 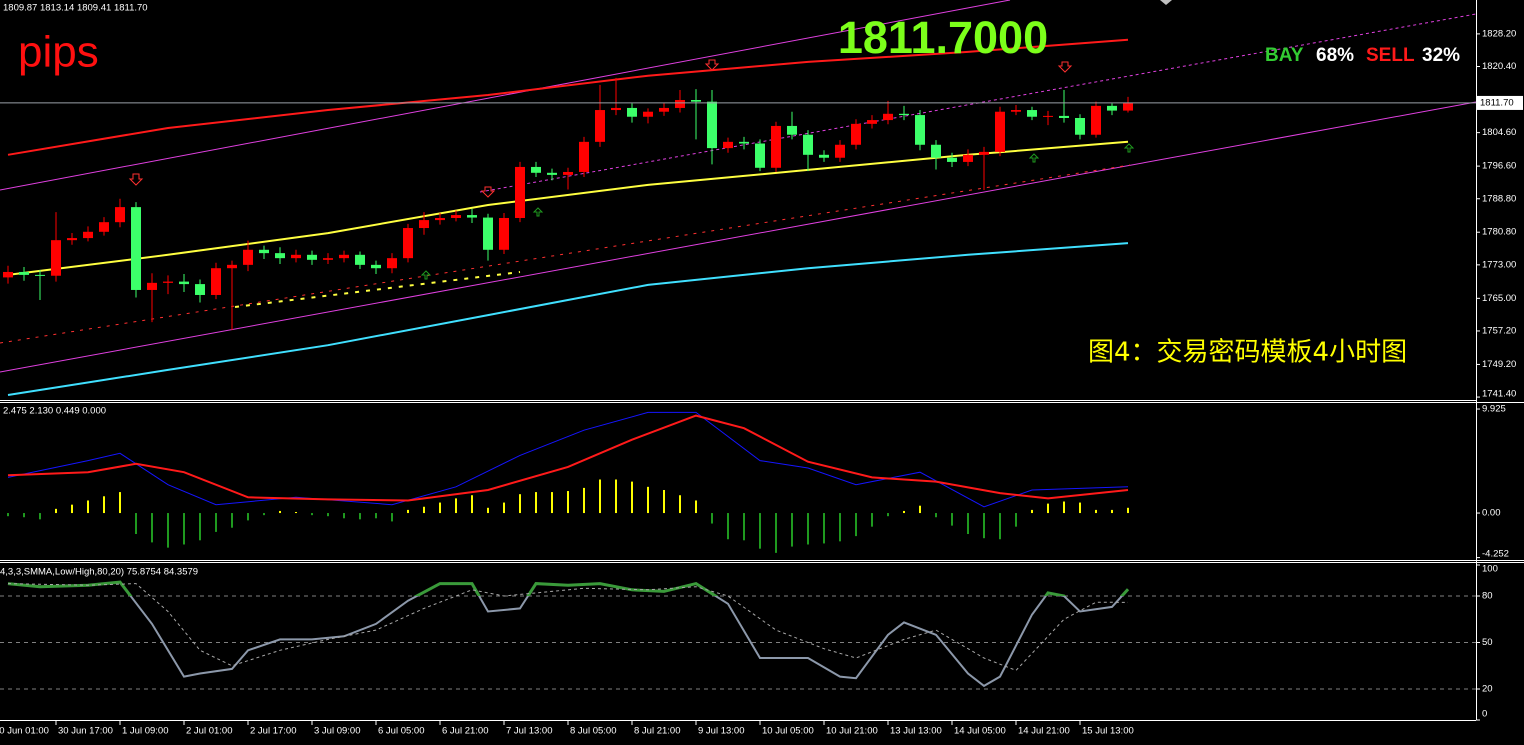 I want to click on x-tick-label: 6 Jul 21:00, so click(x=465, y=731).